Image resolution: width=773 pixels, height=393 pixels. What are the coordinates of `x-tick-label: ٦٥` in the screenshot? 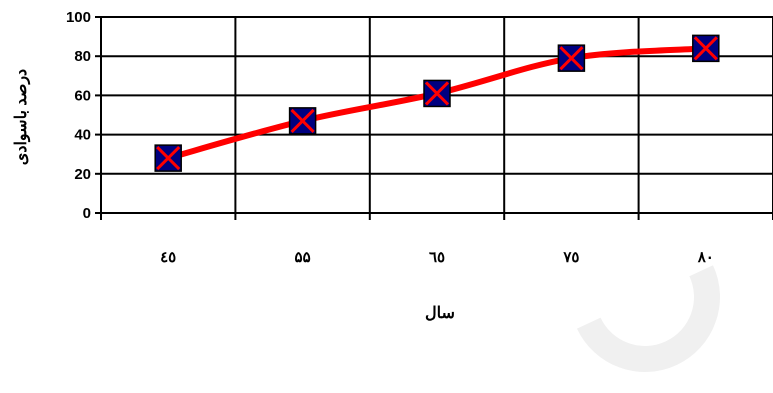 It's located at (437, 257).